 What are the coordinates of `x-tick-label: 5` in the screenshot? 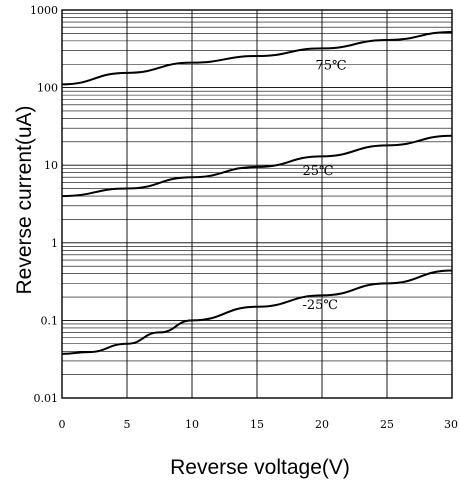 It's located at (127, 424).